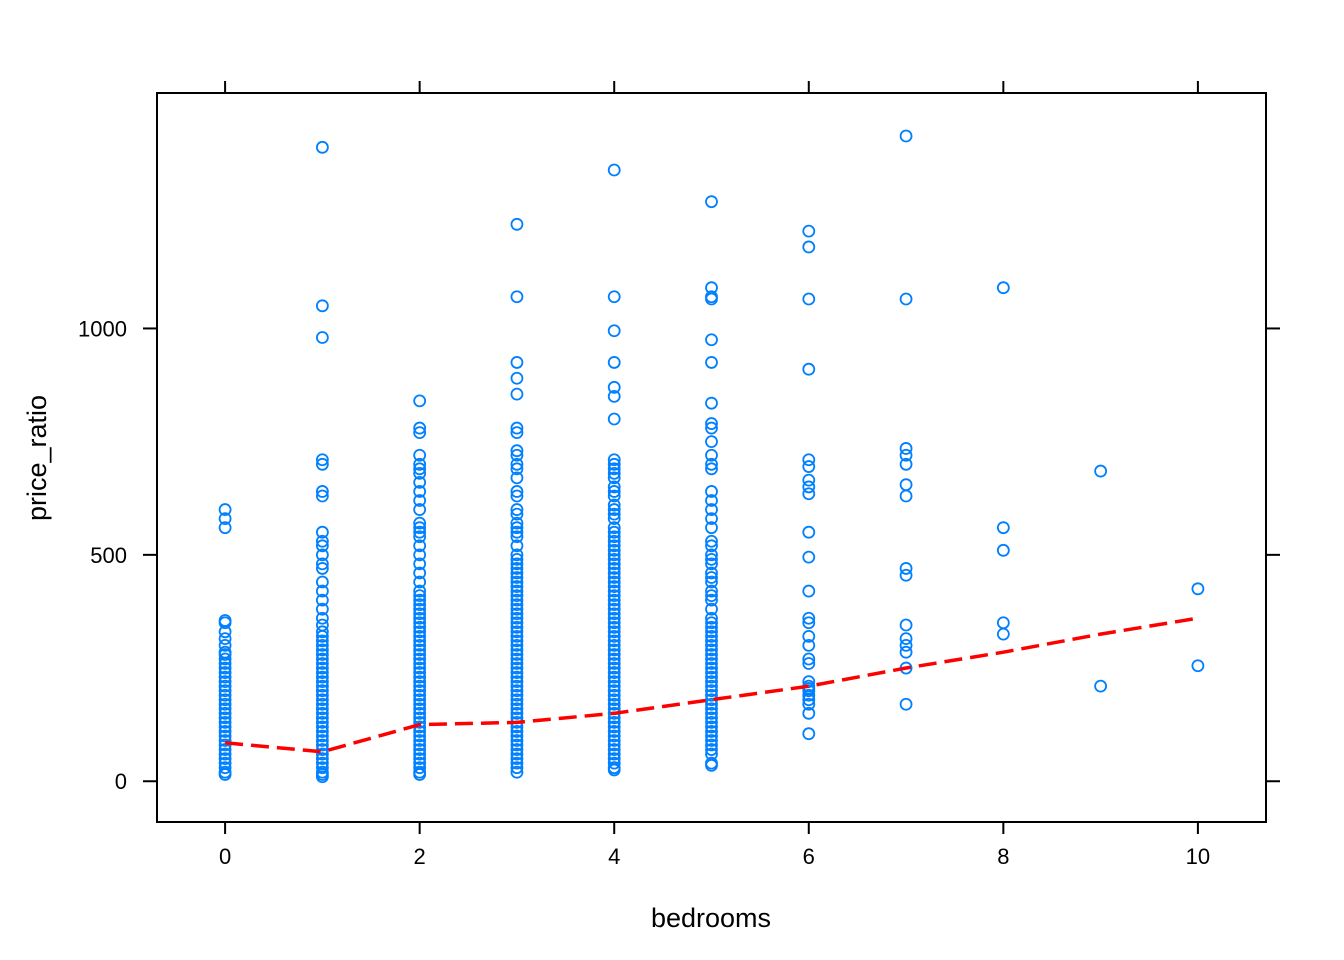 The width and height of the screenshot is (1344, 960). I want to click on trend-line-layer, so click(711, 685).